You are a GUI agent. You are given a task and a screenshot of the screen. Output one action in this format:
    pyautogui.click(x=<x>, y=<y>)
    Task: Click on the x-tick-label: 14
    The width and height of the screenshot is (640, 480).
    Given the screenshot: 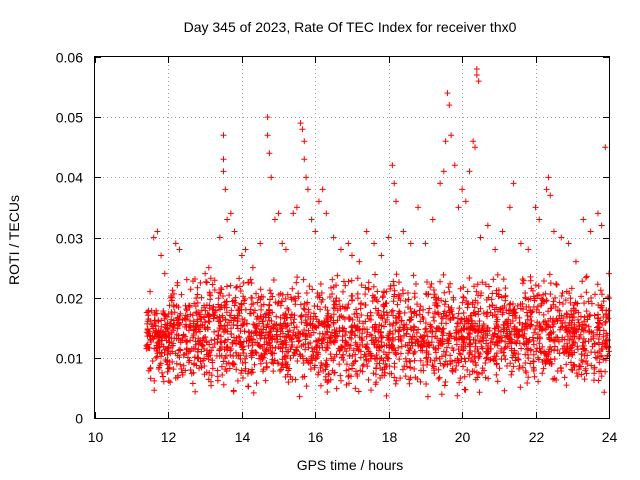 What is the action you would take?
    pyautogui.click(x=243, y=437)
    